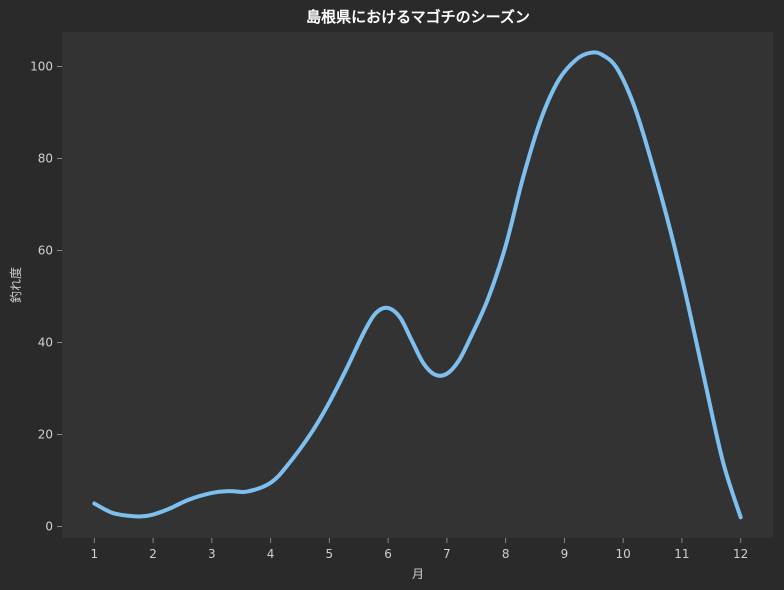 The height and width of the screenshot is (590, 784). What do you see at coordinates (46, 297) in the screenshot?
I see `y-axis: 0 20 40 60 80 100` at bounding box center [46, 297].